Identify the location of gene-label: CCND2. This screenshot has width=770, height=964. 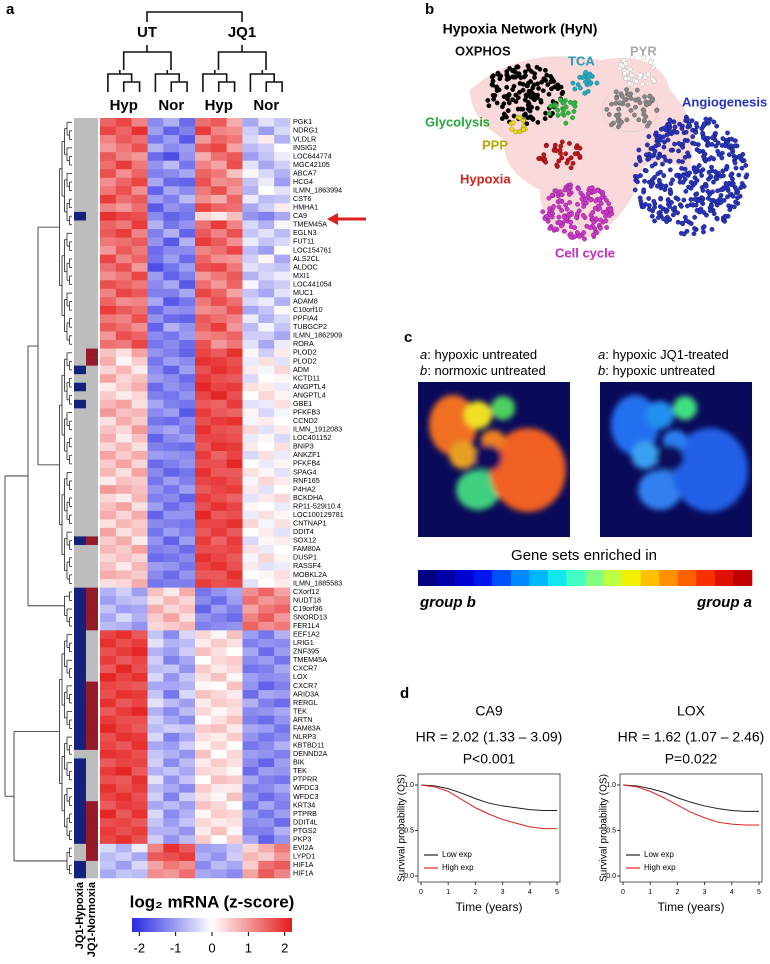
(305, 420).